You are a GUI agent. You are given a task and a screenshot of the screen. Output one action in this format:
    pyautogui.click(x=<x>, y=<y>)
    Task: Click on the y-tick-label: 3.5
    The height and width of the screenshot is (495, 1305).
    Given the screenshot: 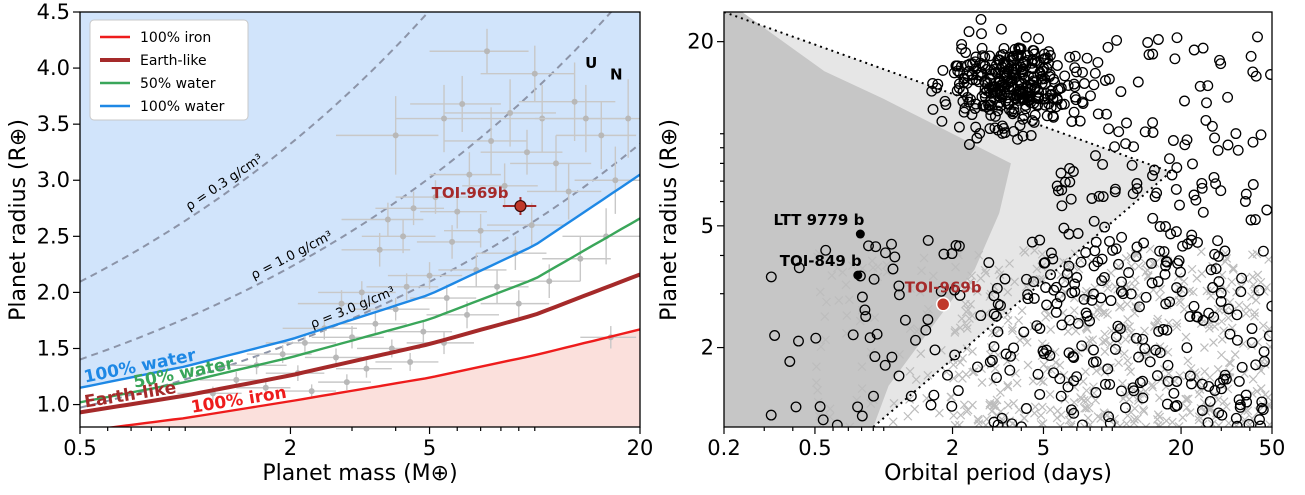 What is the action you would take?
    pyautogui.click(x=53, y=124)
    